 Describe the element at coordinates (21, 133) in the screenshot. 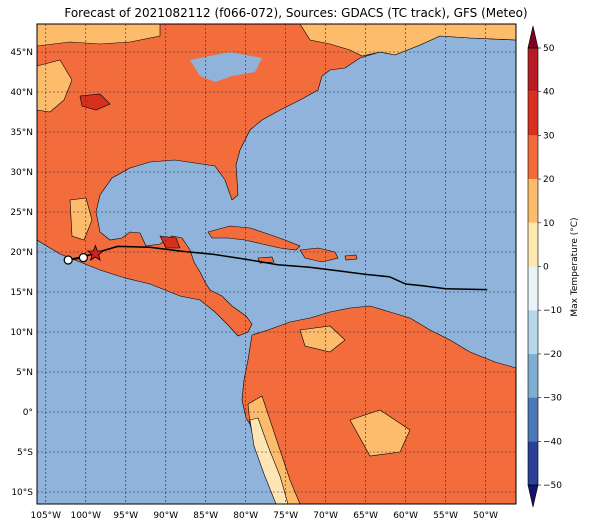

I see `lat-tick-label: 35°N` at that location.